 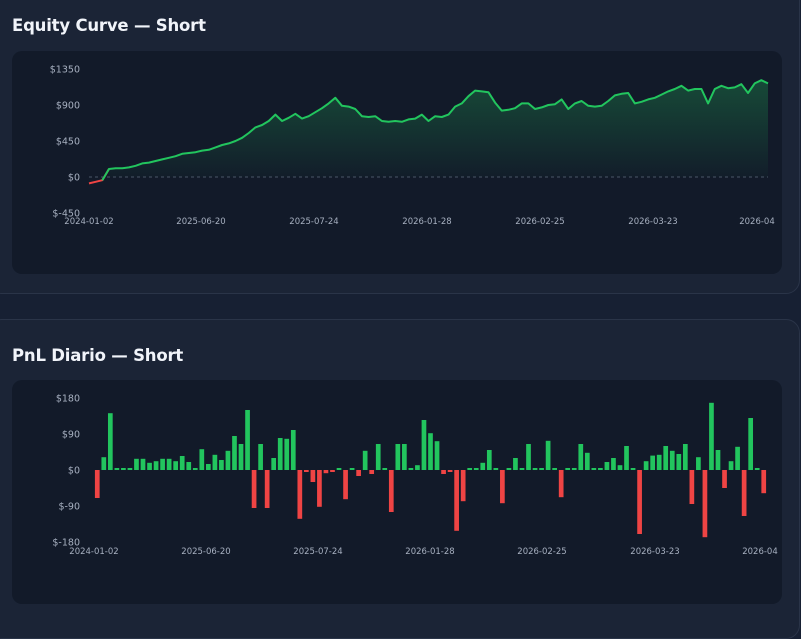 What do you see at coordinates (98, 355) in the screenshot?
I see `pnl-diario-title: PnL Diario — Short` at bounding box center [98, 355].